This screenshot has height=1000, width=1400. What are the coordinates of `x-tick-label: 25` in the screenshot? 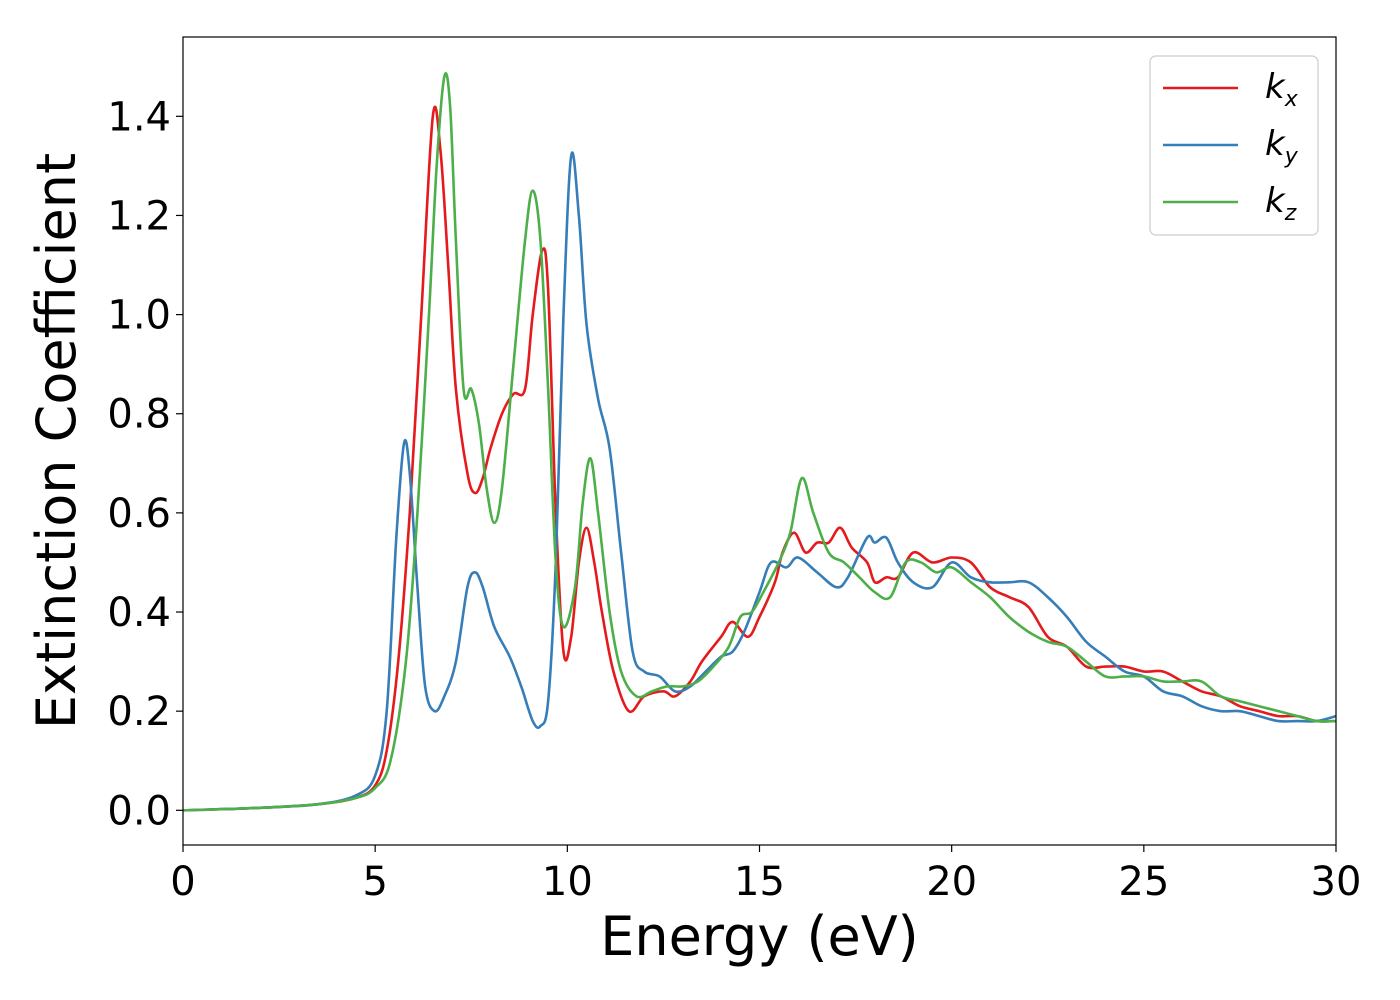 It's located at (1143, 882).